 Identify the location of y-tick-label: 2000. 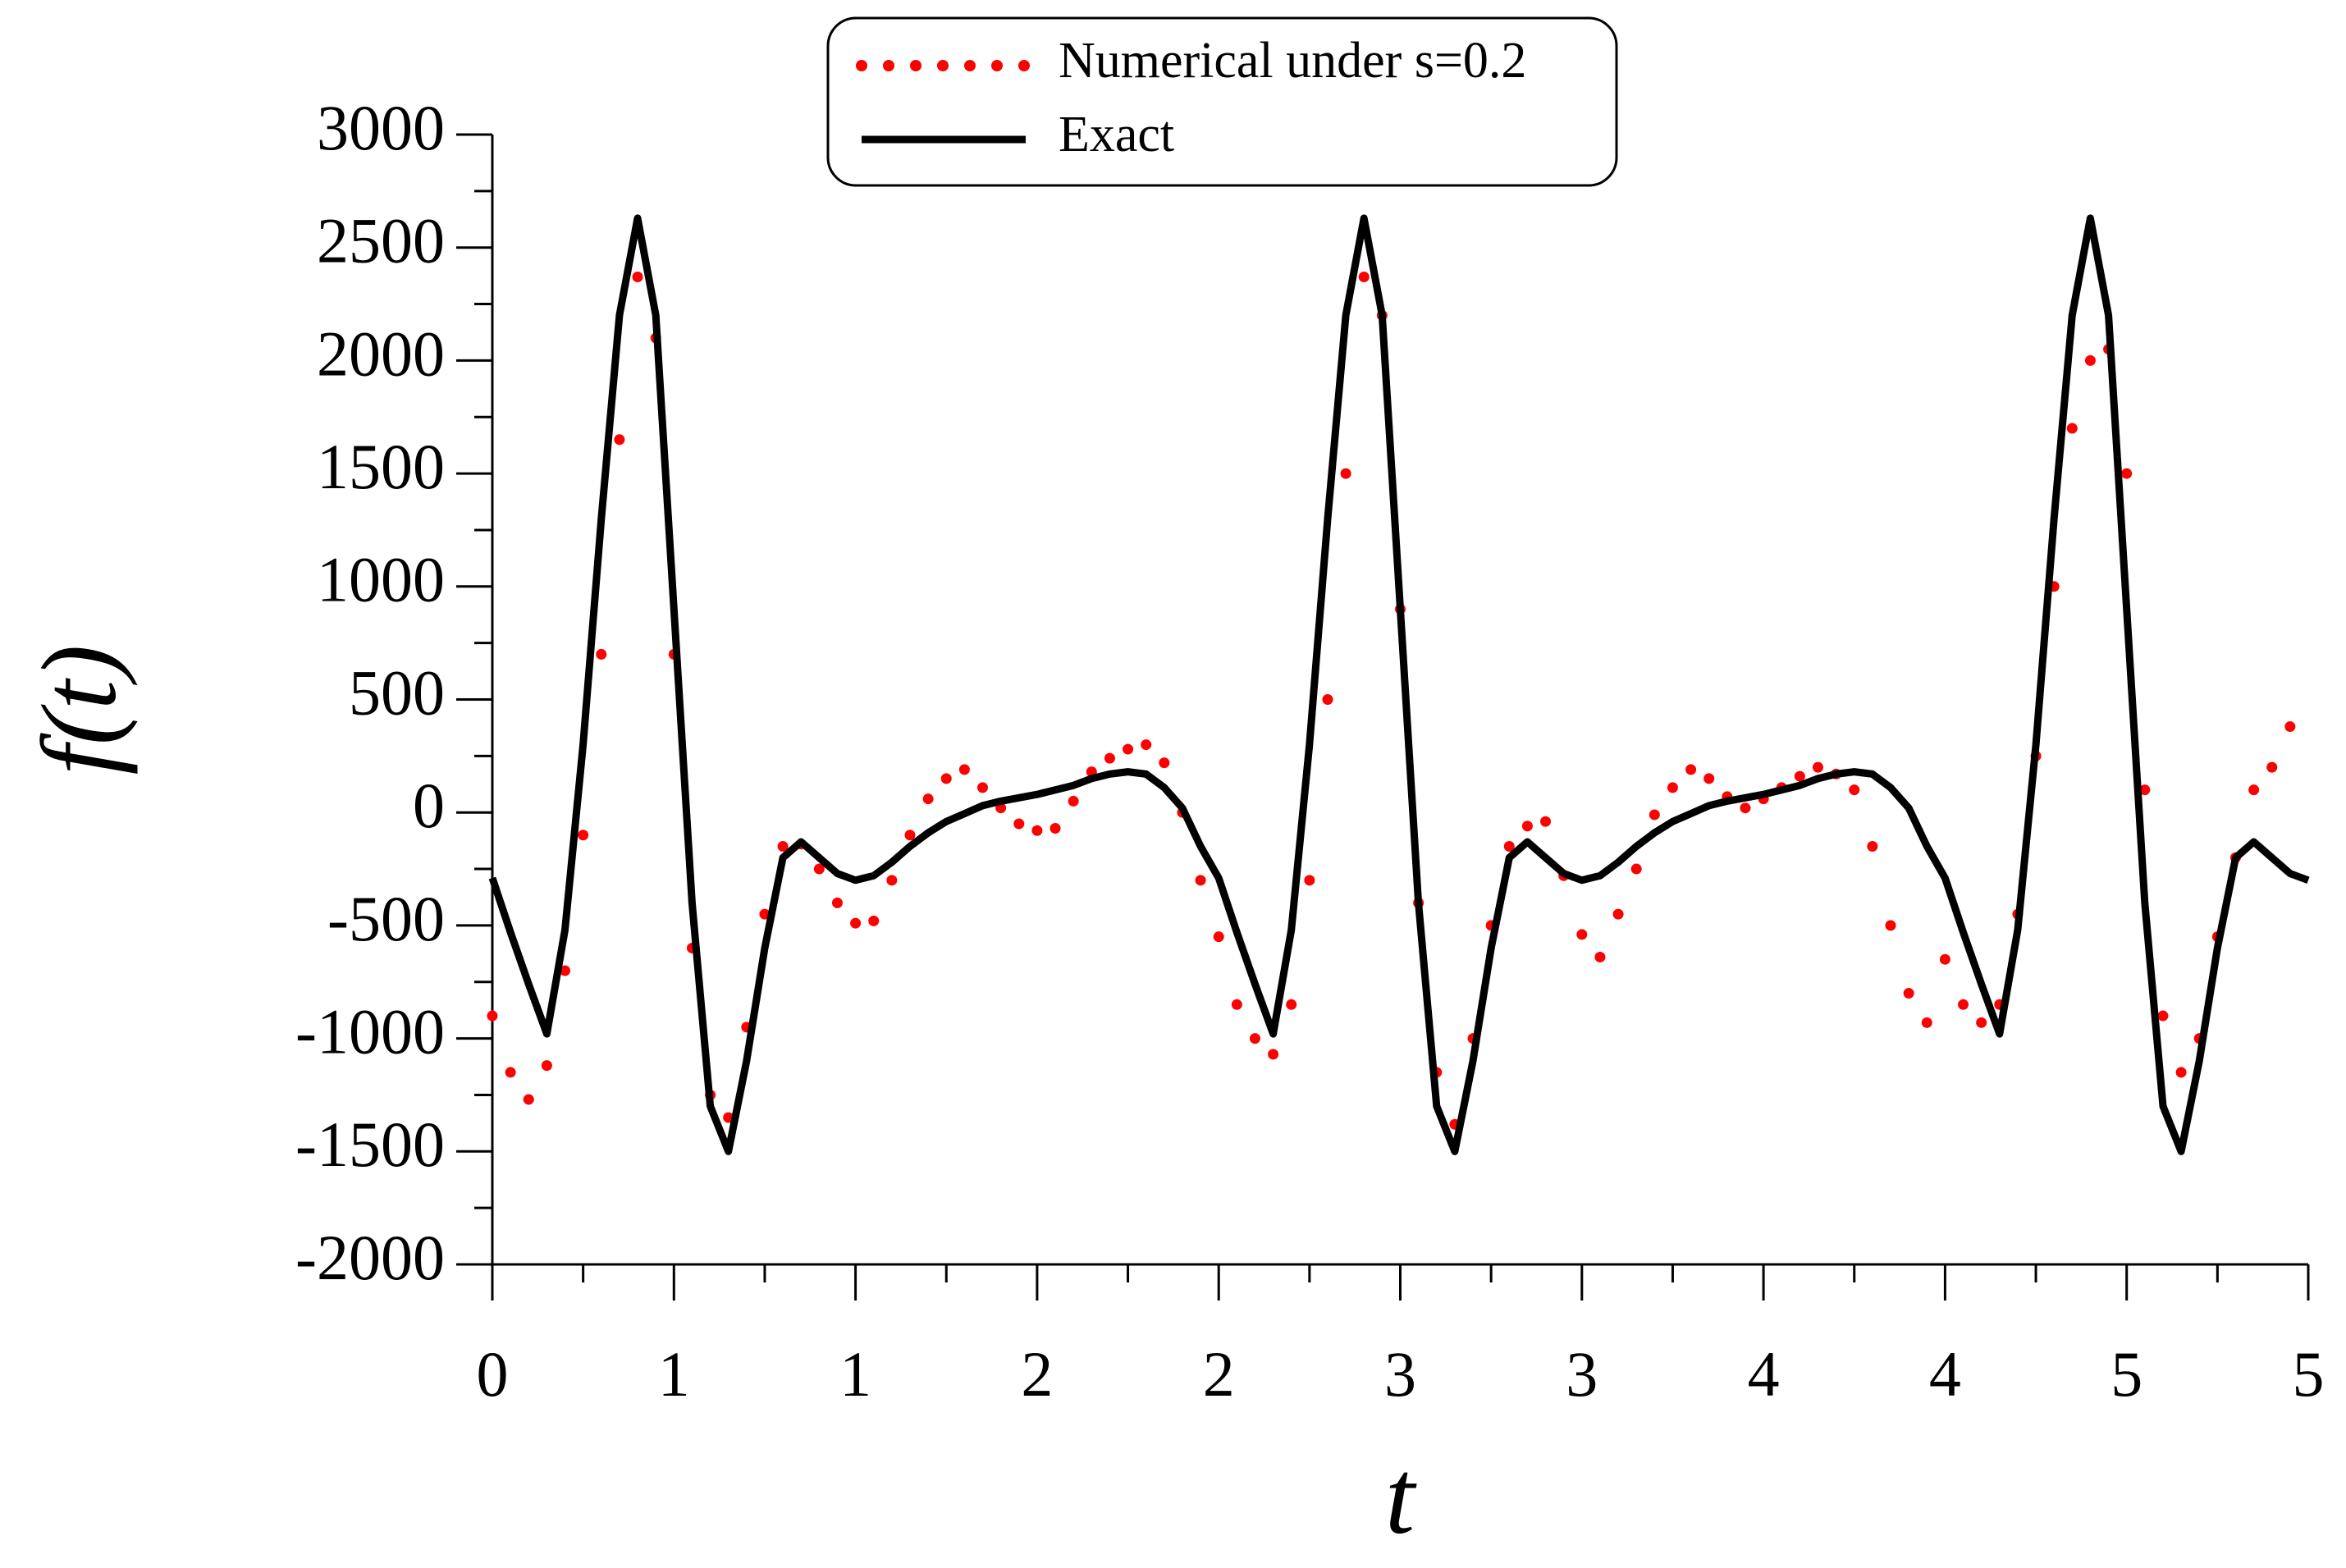
(381, 353).